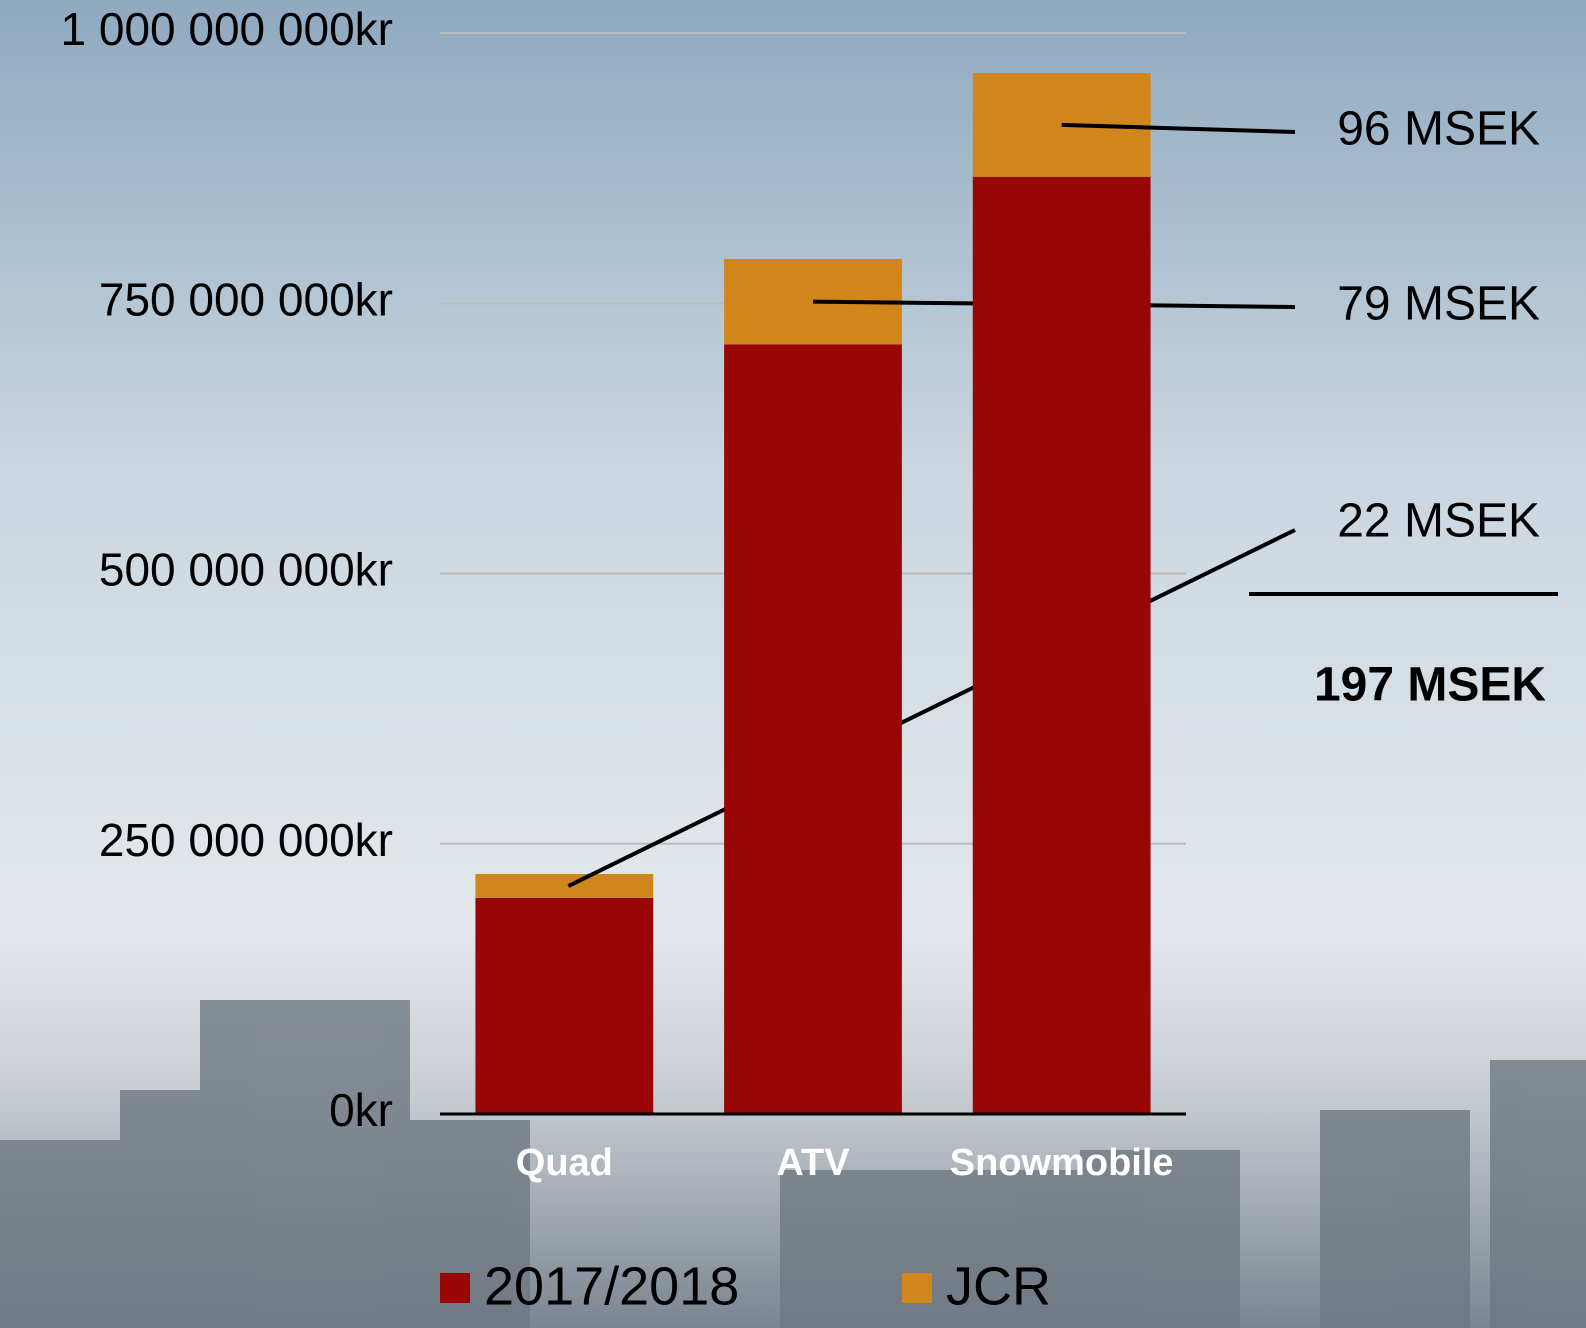  Describe the element at coordinates (1438, 521) in the screenshot. I see `data-label: 22 MSEK` at that location.